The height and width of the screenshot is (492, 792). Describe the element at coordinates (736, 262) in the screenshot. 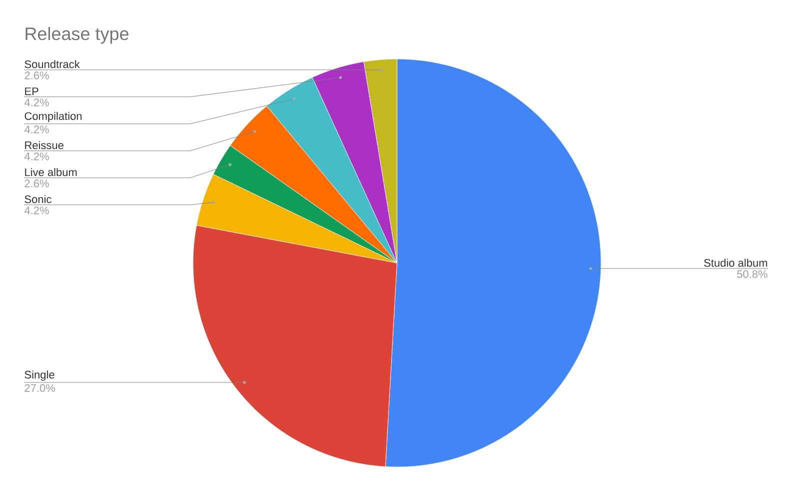

I see `slice-label: Studio album` at that location.